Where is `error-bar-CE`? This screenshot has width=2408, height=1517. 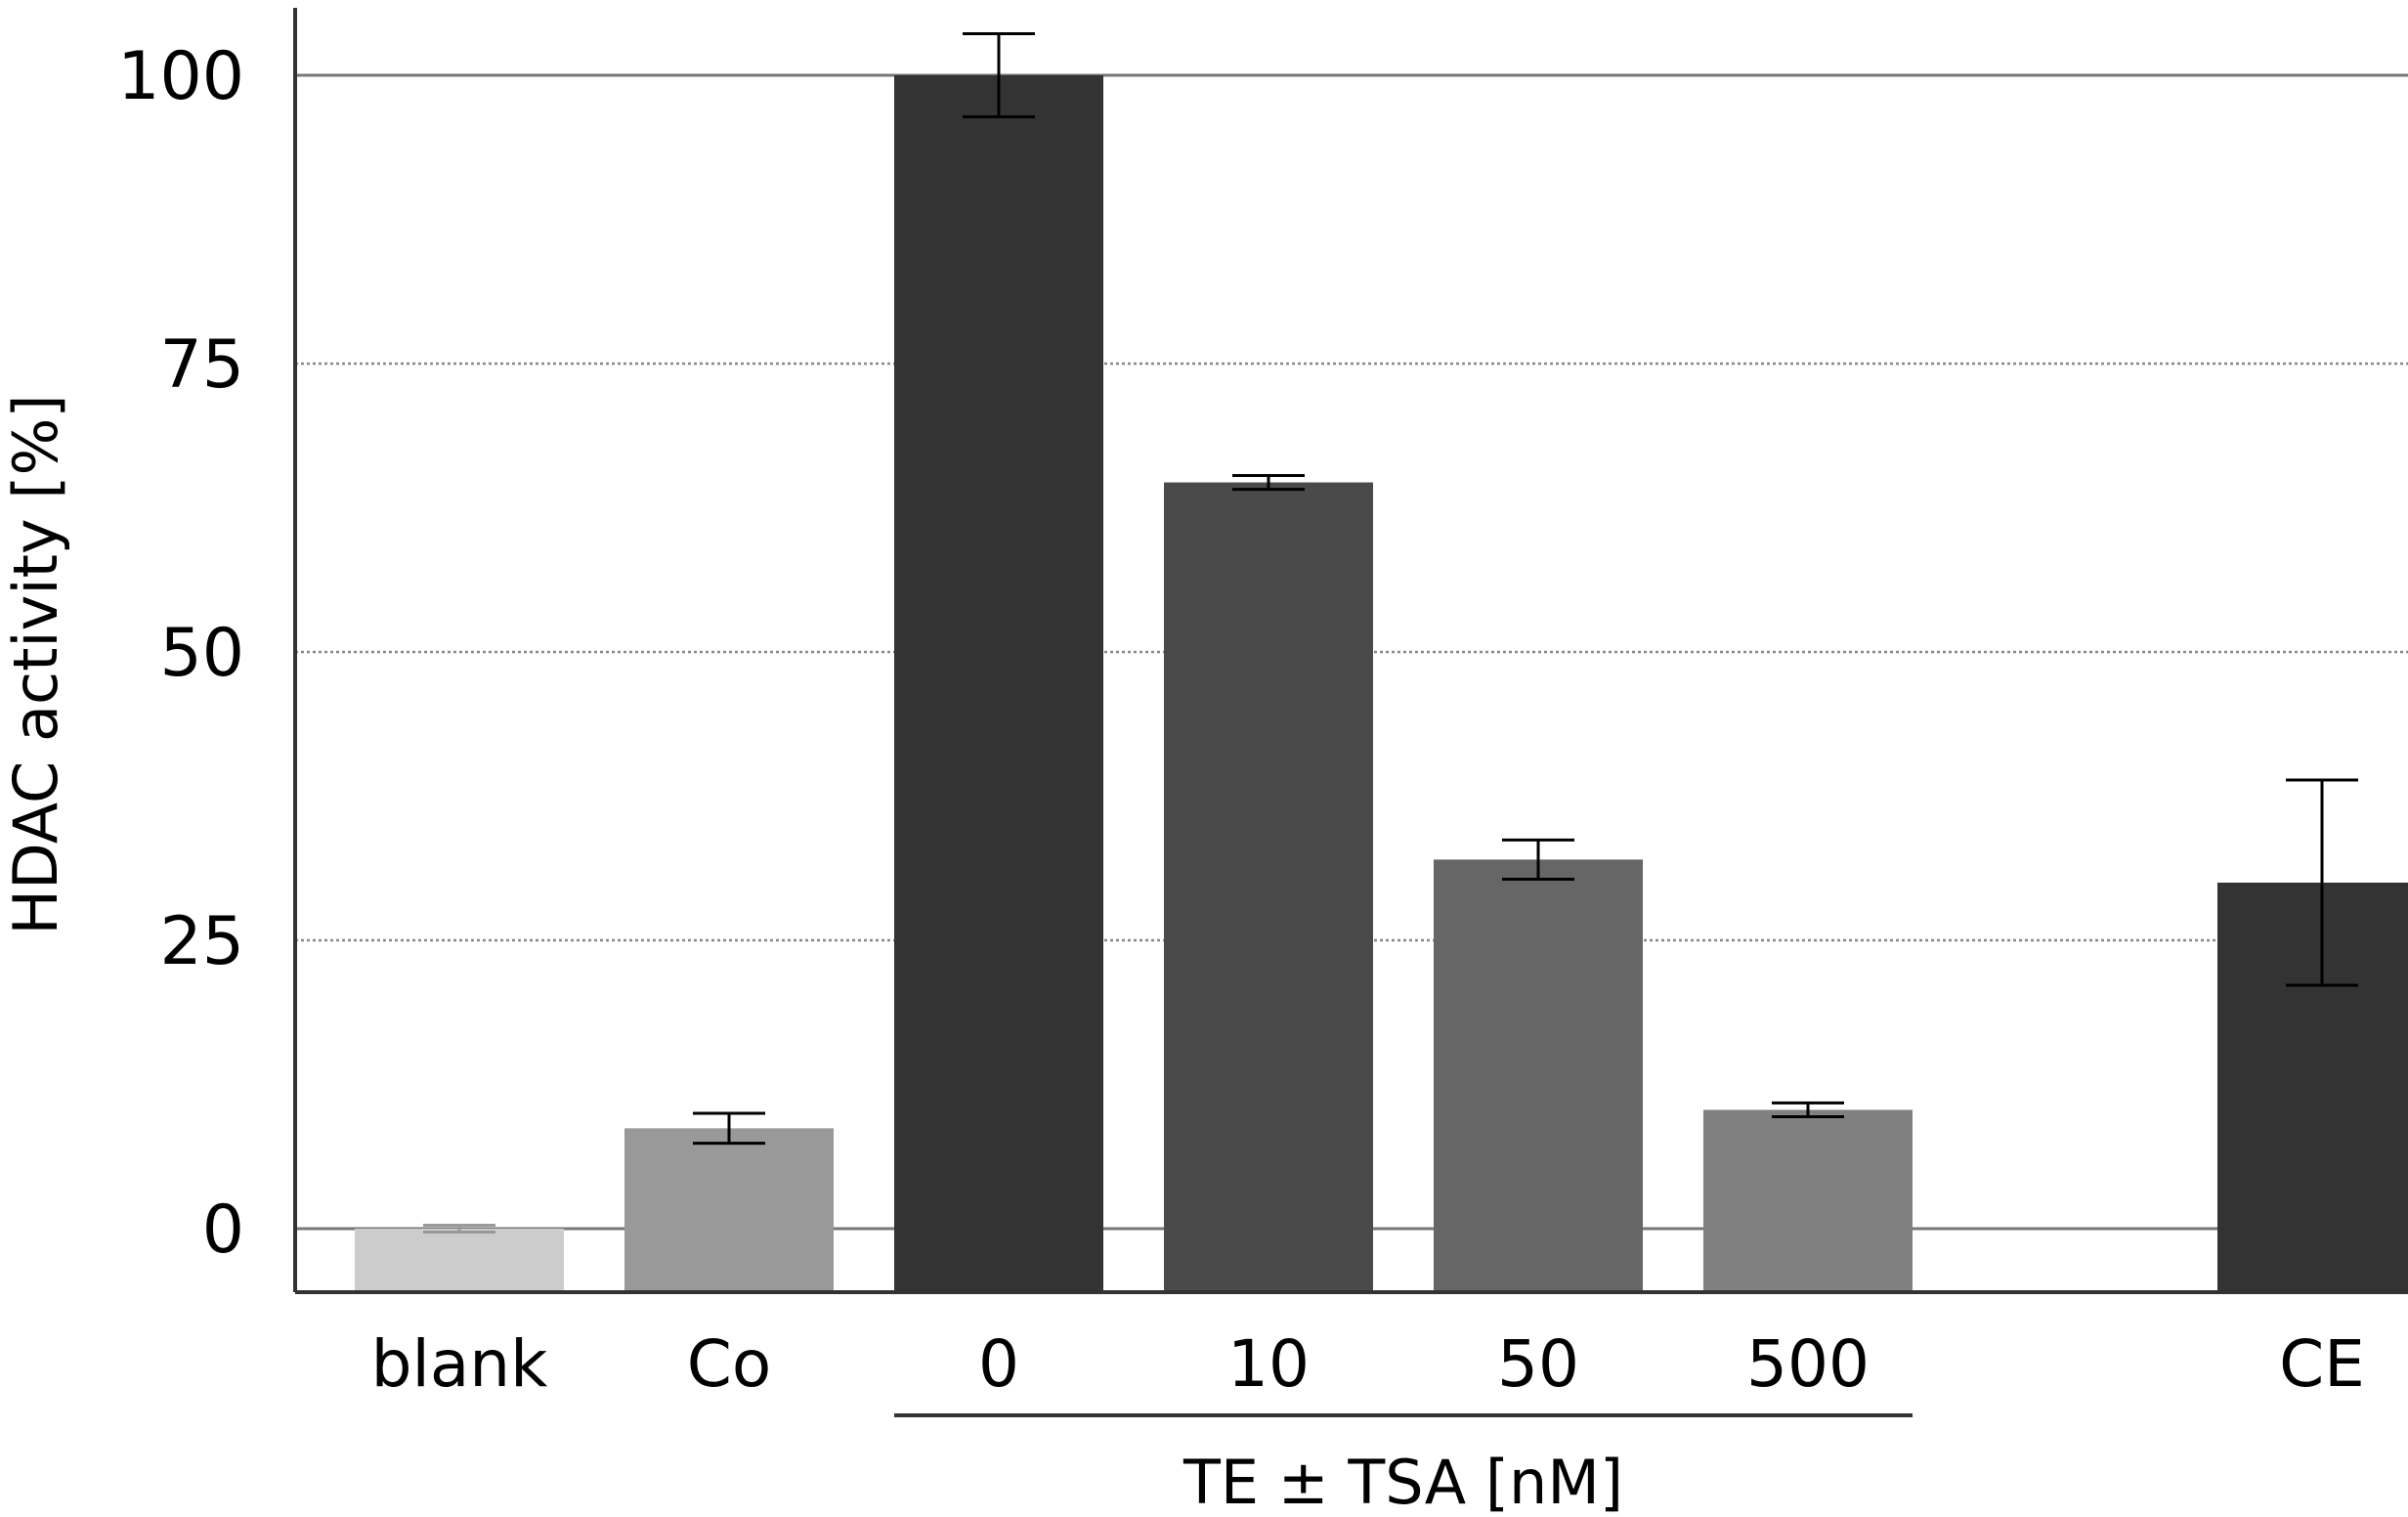 error-bar-CE is located at coordinates (2322, 882).